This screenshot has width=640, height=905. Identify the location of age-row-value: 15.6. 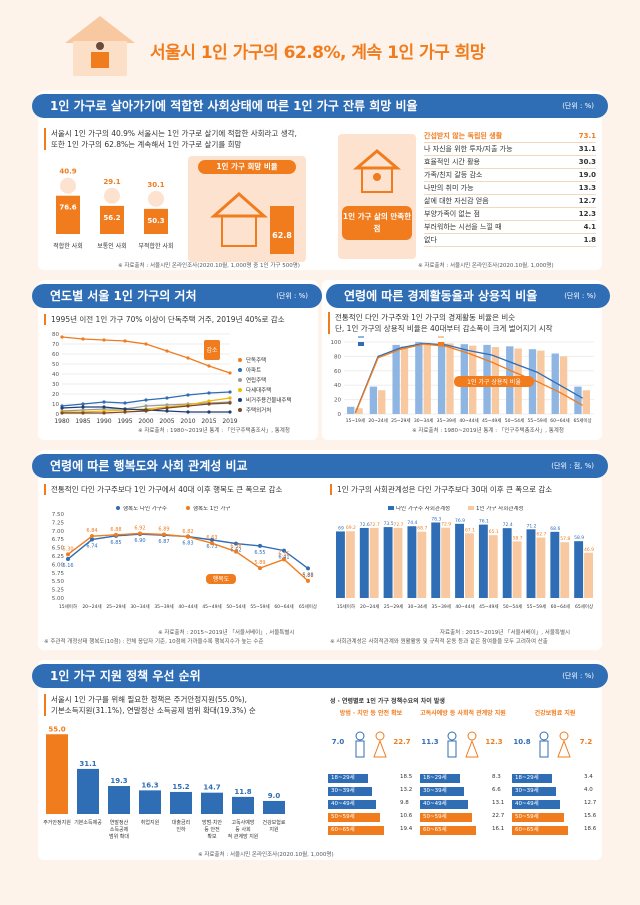
(590, 816).